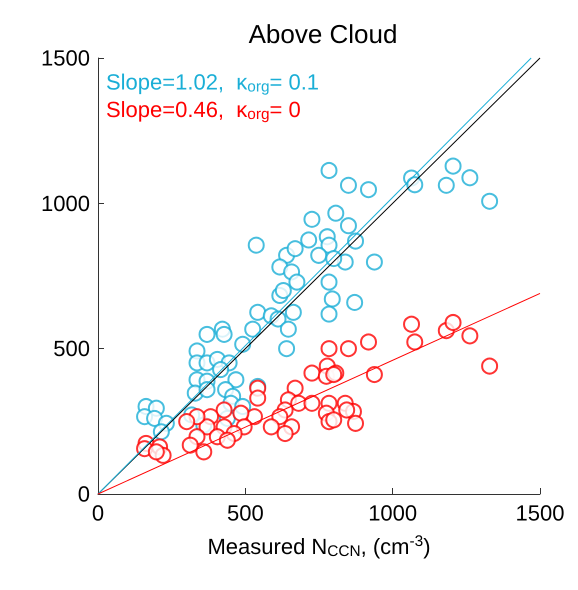 This screenshot has height=590, width=578. Describe the element at coordinates (71, 349) in the screenshot. I see `y-tick-label: 500` at that location.